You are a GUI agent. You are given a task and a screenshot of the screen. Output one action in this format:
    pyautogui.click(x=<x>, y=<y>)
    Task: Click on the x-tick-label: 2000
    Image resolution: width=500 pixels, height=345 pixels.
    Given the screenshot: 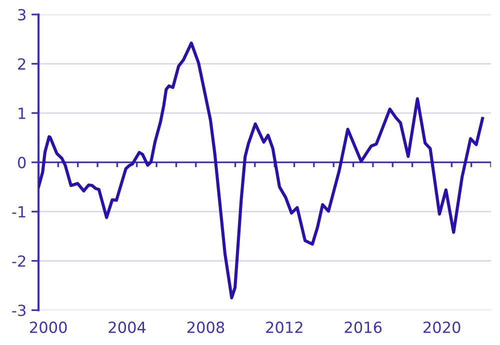 What is the action you would take?
    pyautogui.click(x=48, y=328)
    